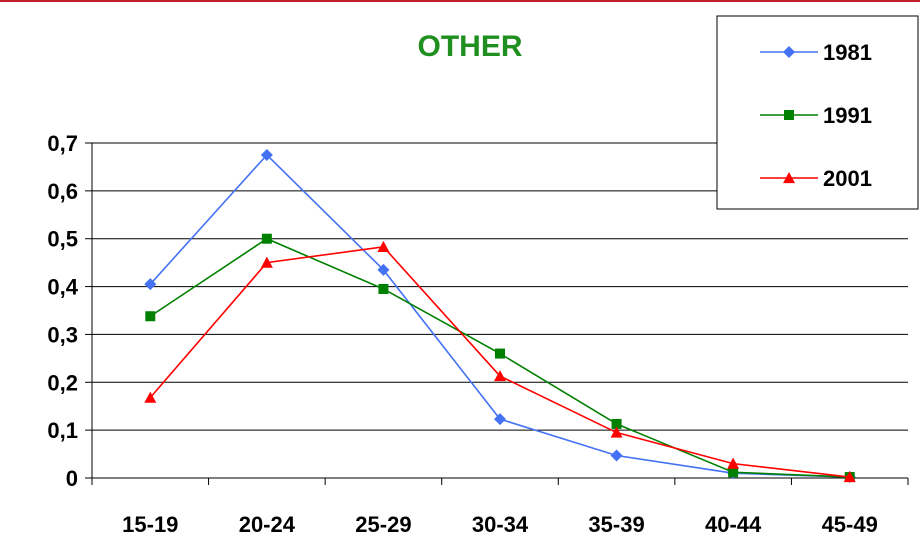  I want to click on x-tick-label: 35-39, so click(616, 524).